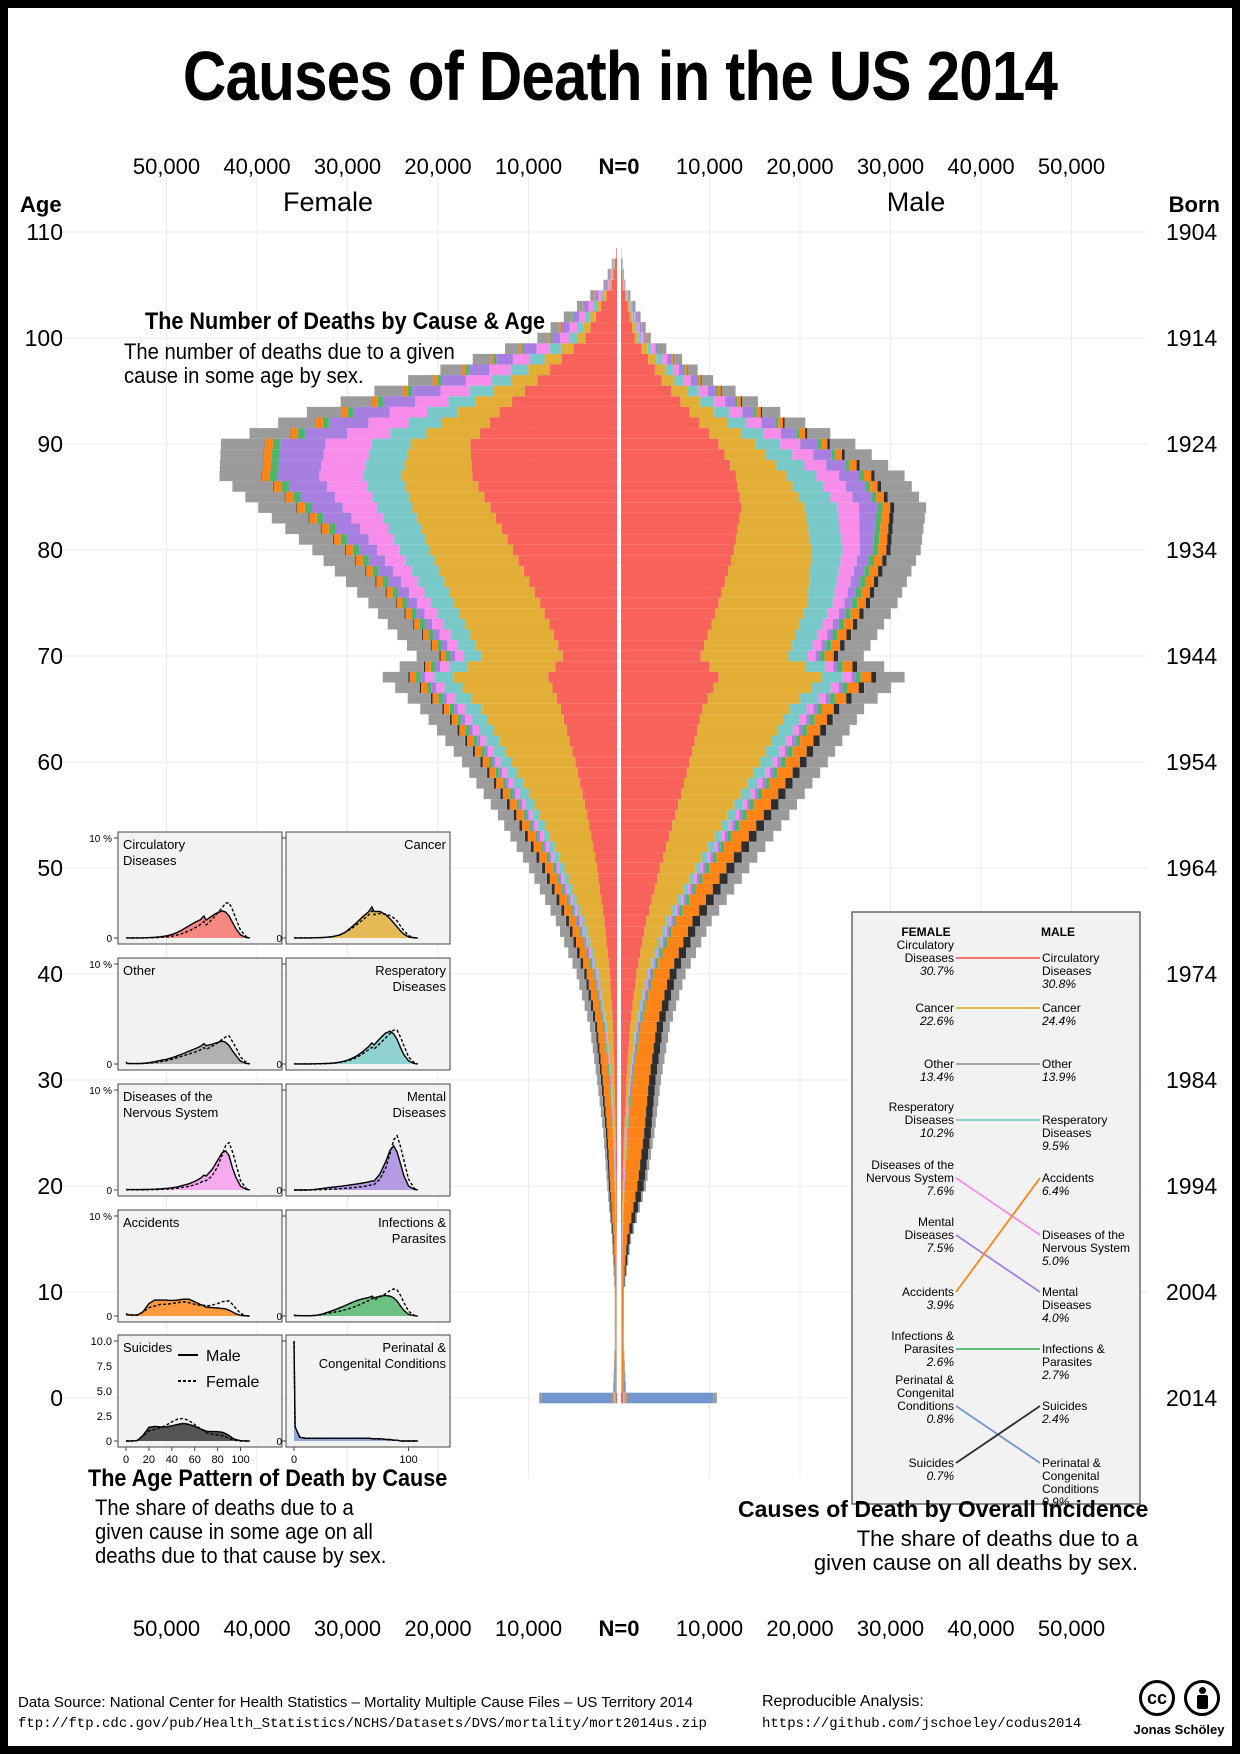 The width and height of the screenshot is (1240, 1754). What do you see at coordinates (922, 1724) in the screenshot?
I see `repro-url: https://github.com/jschoeley/codus2014` at bounding box center [922, 1724].